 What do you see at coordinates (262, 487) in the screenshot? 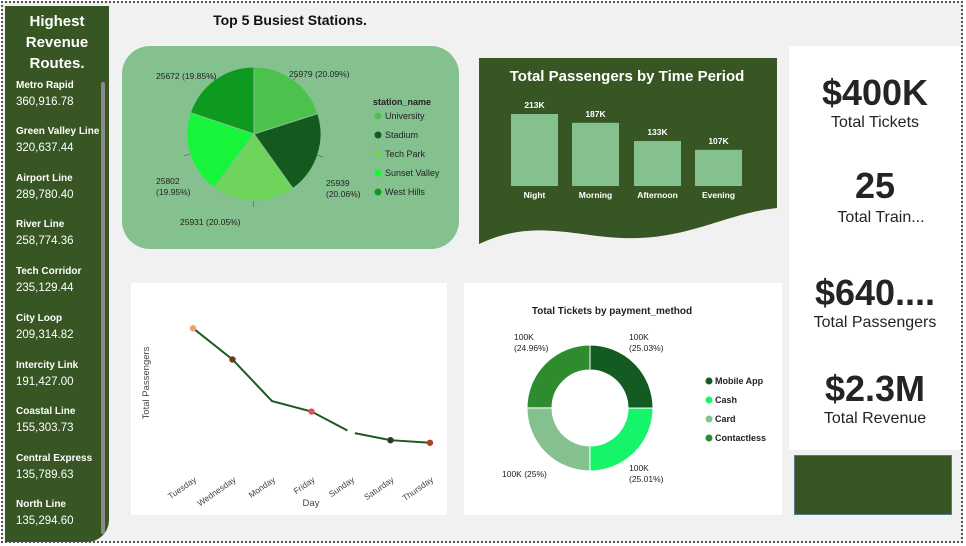
I see `x-tick-label: Monday` at bounding box center [262, 487].